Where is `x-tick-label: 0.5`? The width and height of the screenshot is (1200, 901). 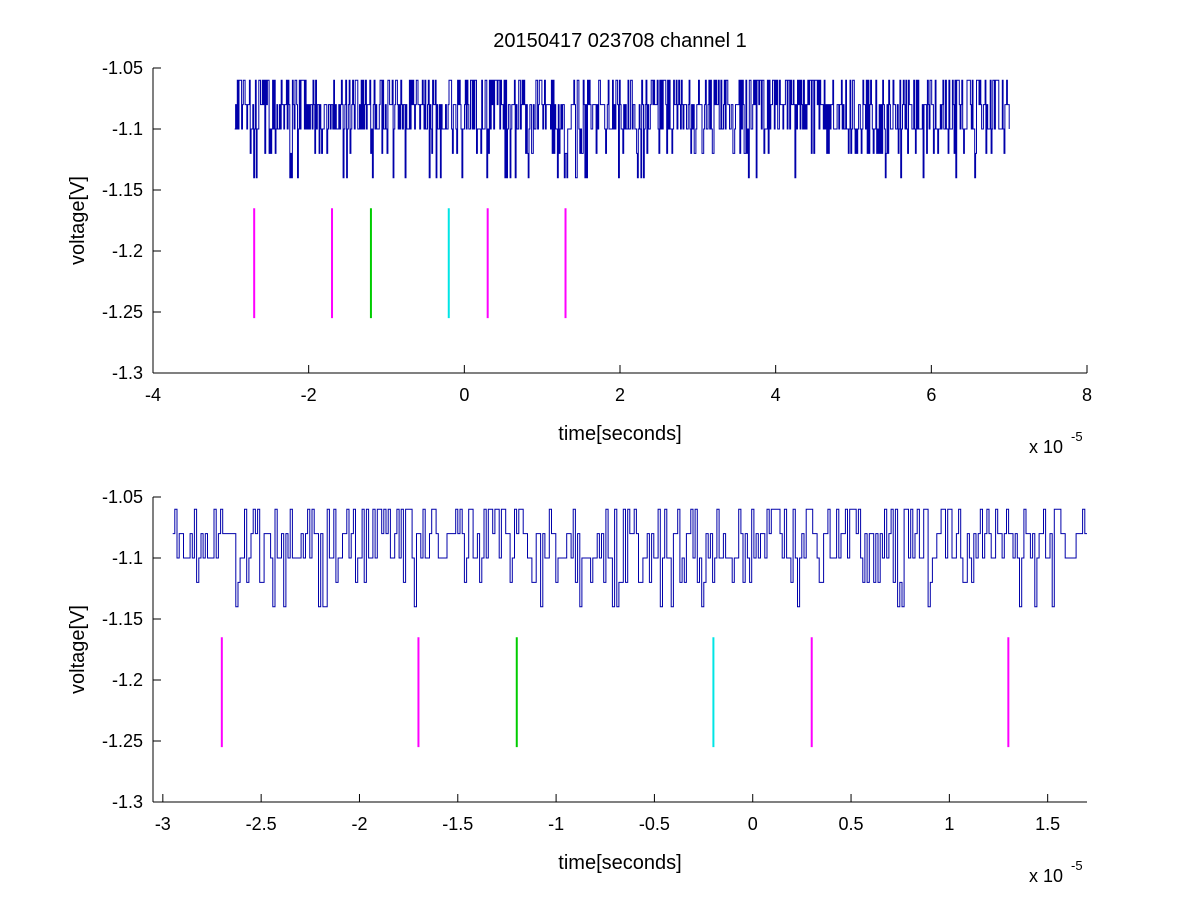
x-tick-label: 0.5 is located at coordinates (851, 824).